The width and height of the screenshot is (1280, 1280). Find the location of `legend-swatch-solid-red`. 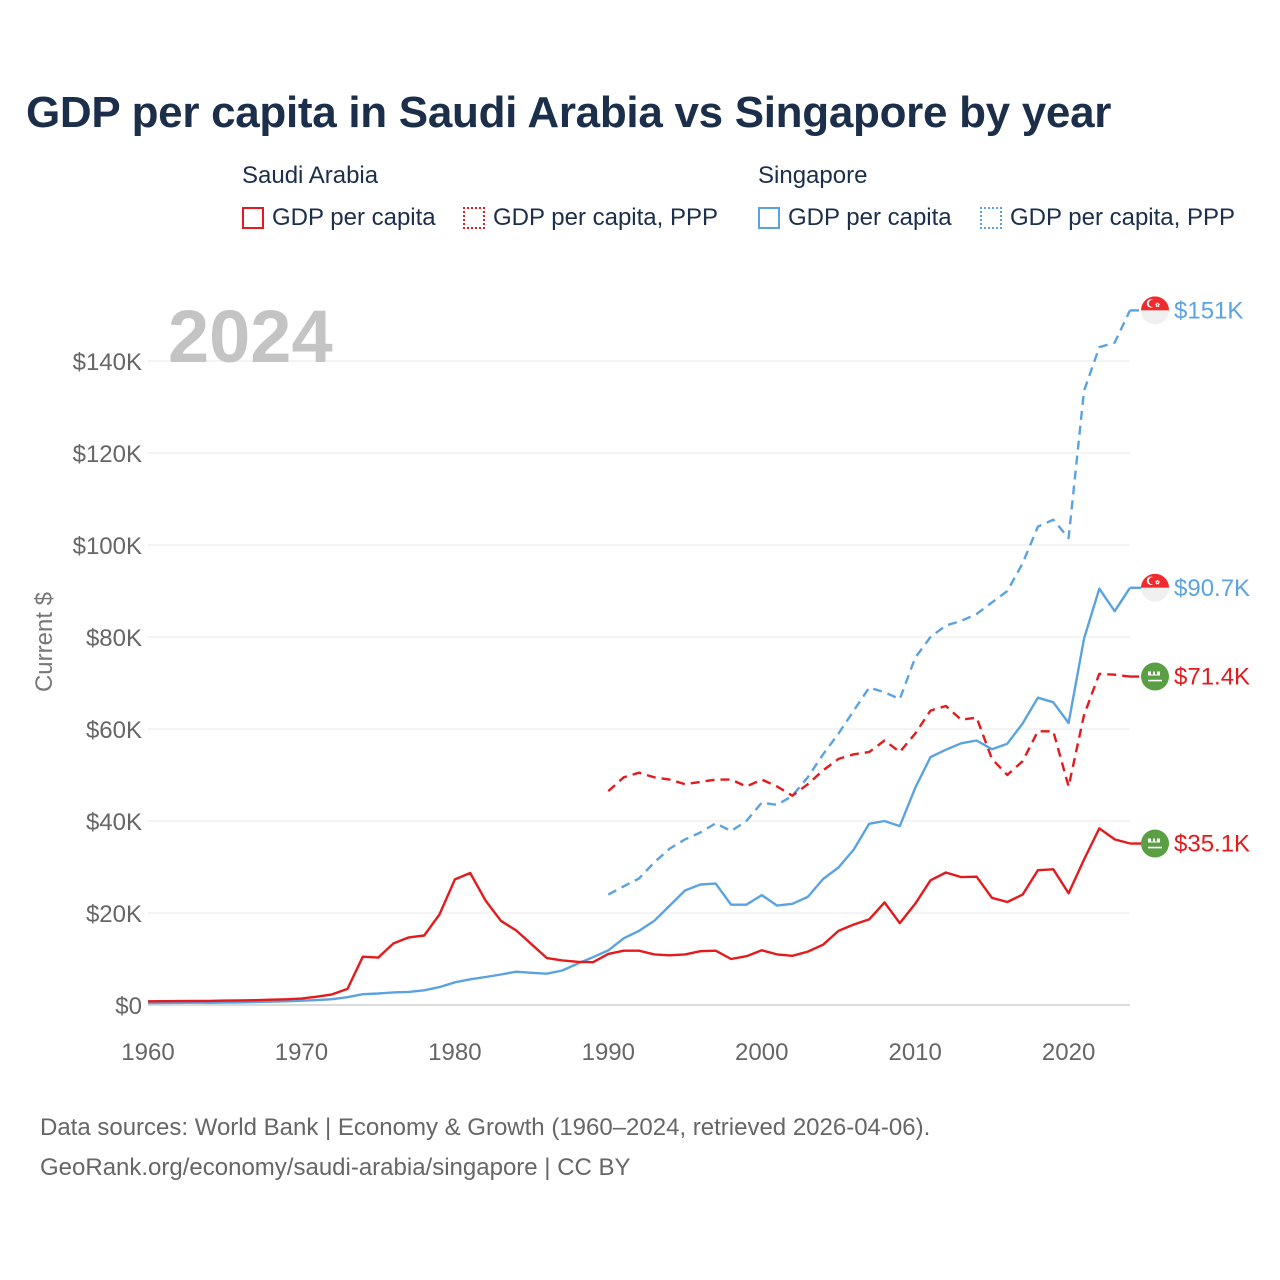

legend-swatch-solid-red is located at coordinates (253, 218).